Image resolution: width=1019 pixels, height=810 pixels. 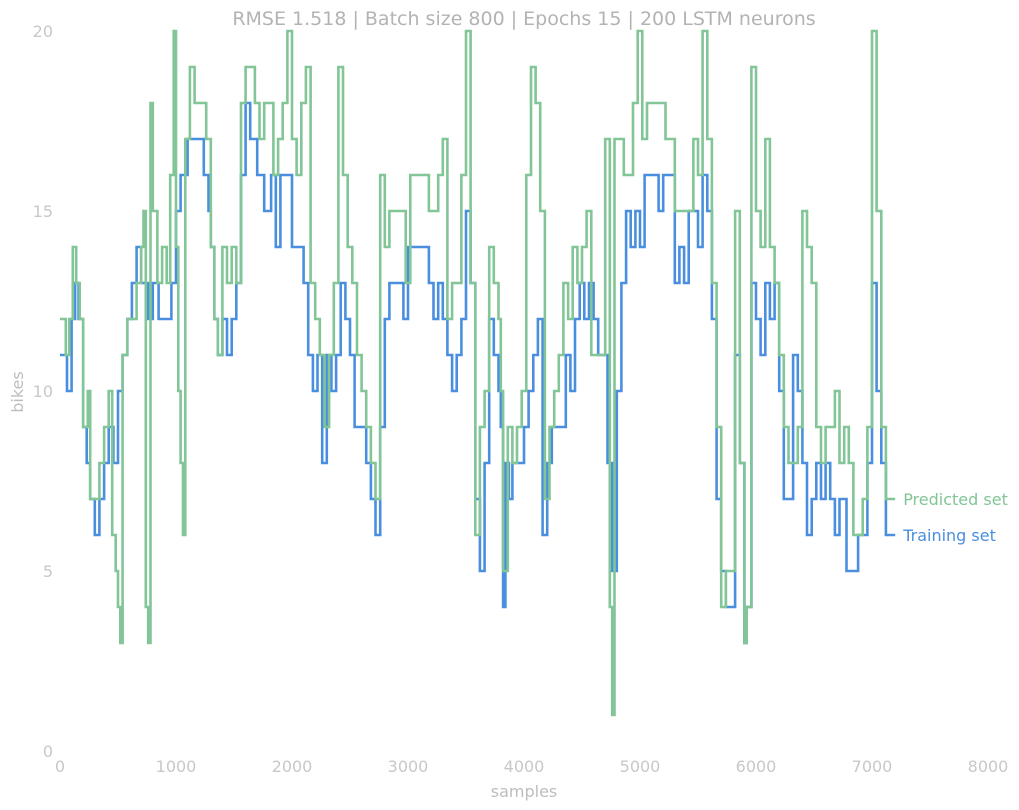 I want to click on series-label: Predicted set, so click(x=955, y=499).